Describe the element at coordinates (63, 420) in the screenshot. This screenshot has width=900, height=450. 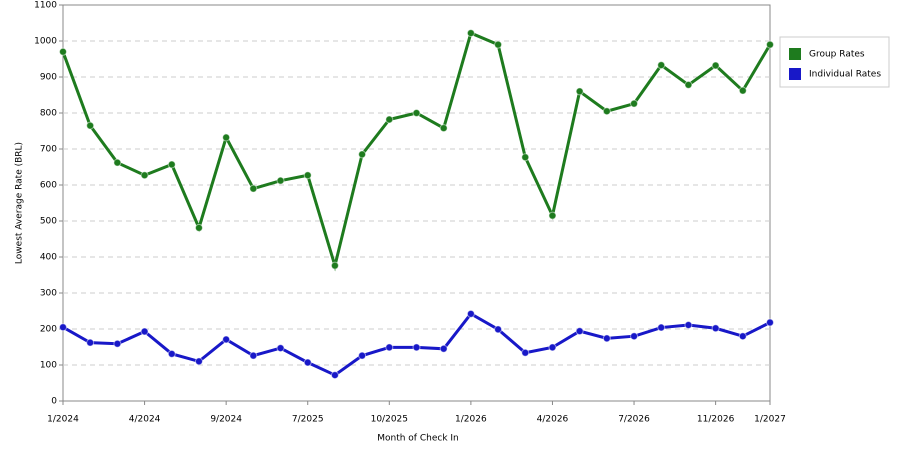
I see `x-tick-label: 1/2024` at that location.